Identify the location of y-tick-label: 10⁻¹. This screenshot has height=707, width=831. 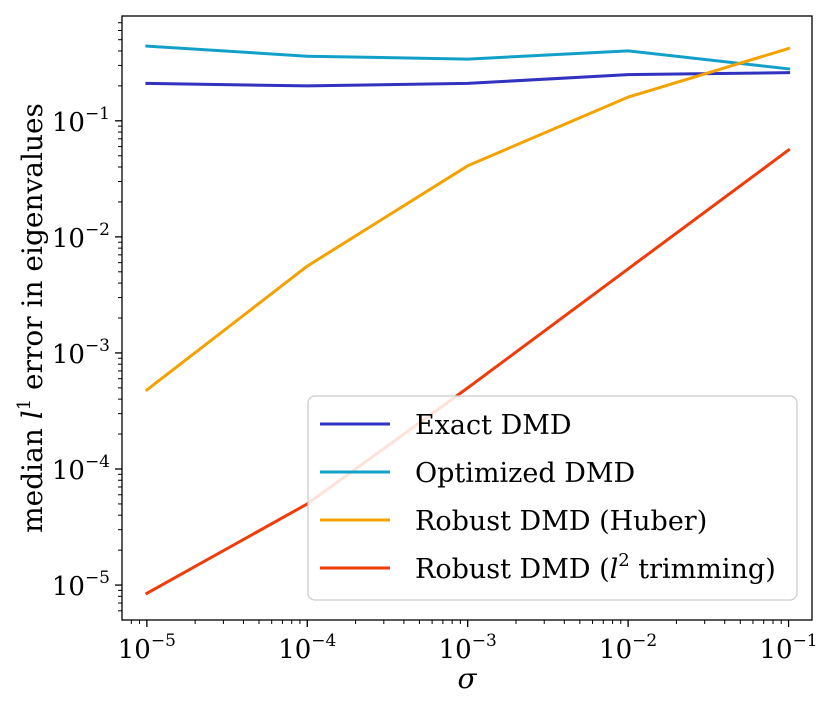
(81, 121).